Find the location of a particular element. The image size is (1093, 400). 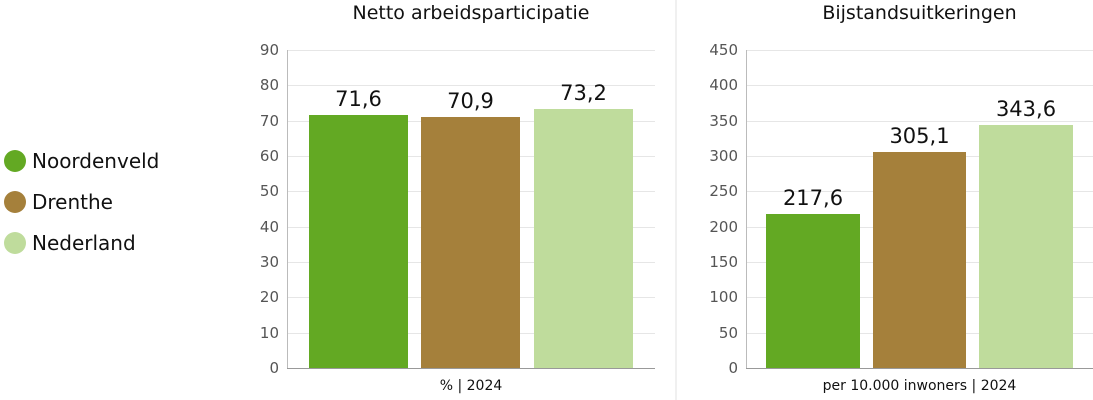

legend-item-drenthe: Drenthe is located at coordinates (81, 201).